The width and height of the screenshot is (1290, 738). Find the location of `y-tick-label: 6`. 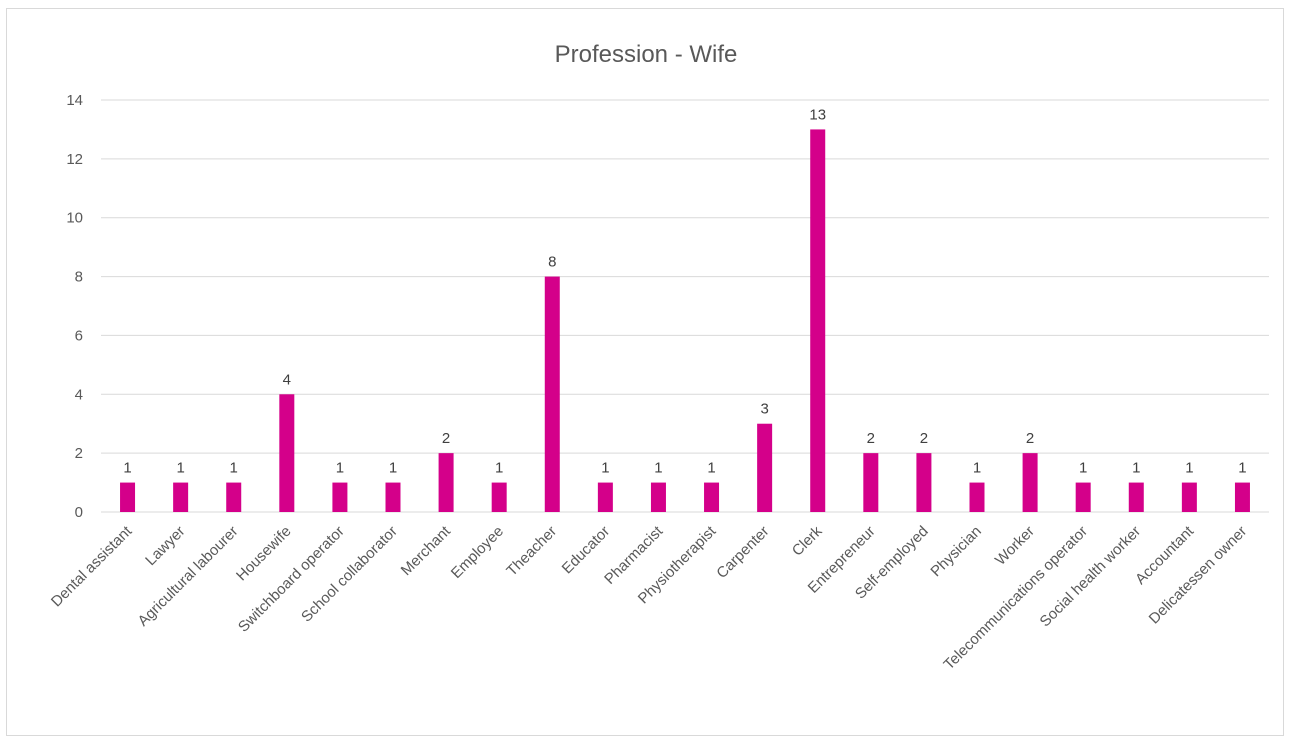

y-tick-label: 6 is located at coordinates (79, 335).